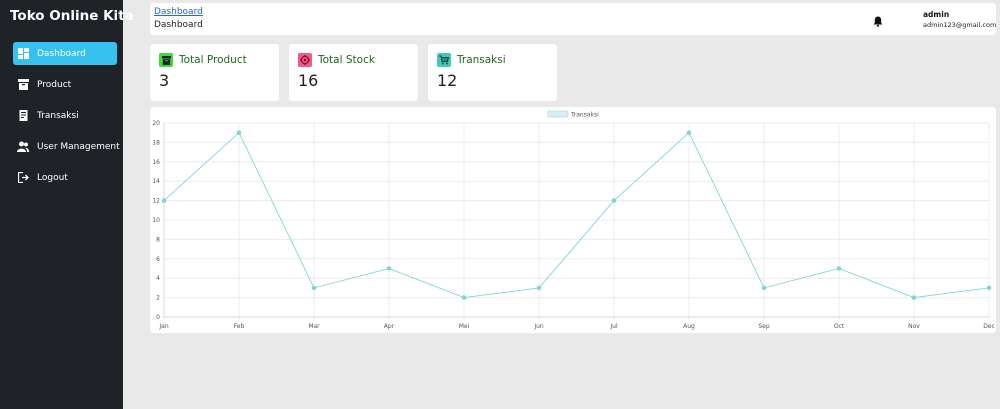 This screenshot has height=409, width=1000. Describe the element at coordinates (447, 80) in the screenshot. I see `card-value: 12` at that location.